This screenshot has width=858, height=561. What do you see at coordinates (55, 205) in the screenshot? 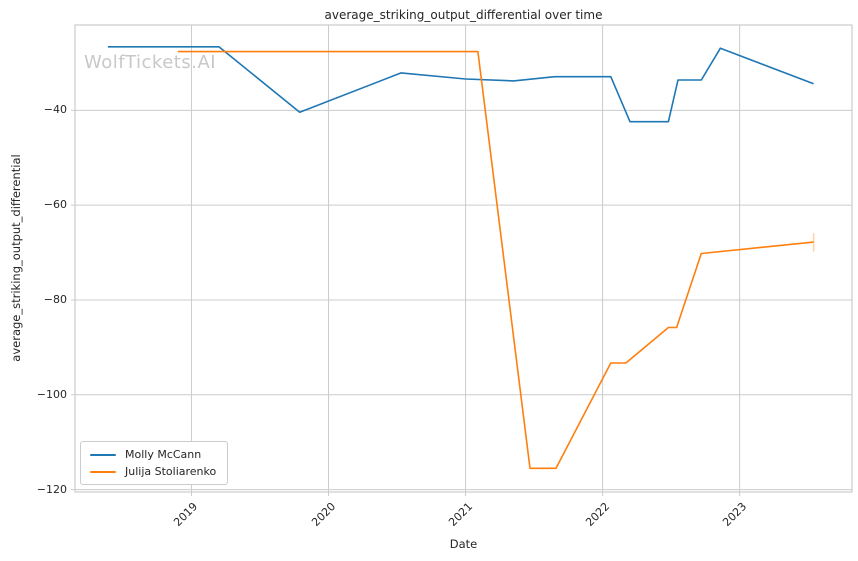
I see `y-tick-label--60: −60` at bounding box center [55, 205].